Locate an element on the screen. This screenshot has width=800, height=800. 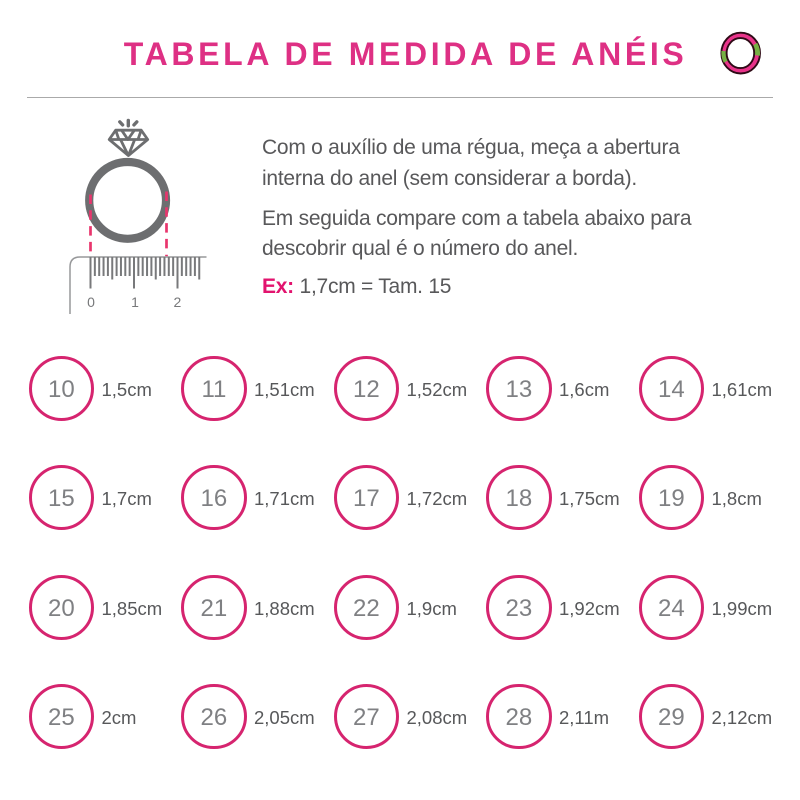
svg-text: 1 is located at coordinates (135, 302).